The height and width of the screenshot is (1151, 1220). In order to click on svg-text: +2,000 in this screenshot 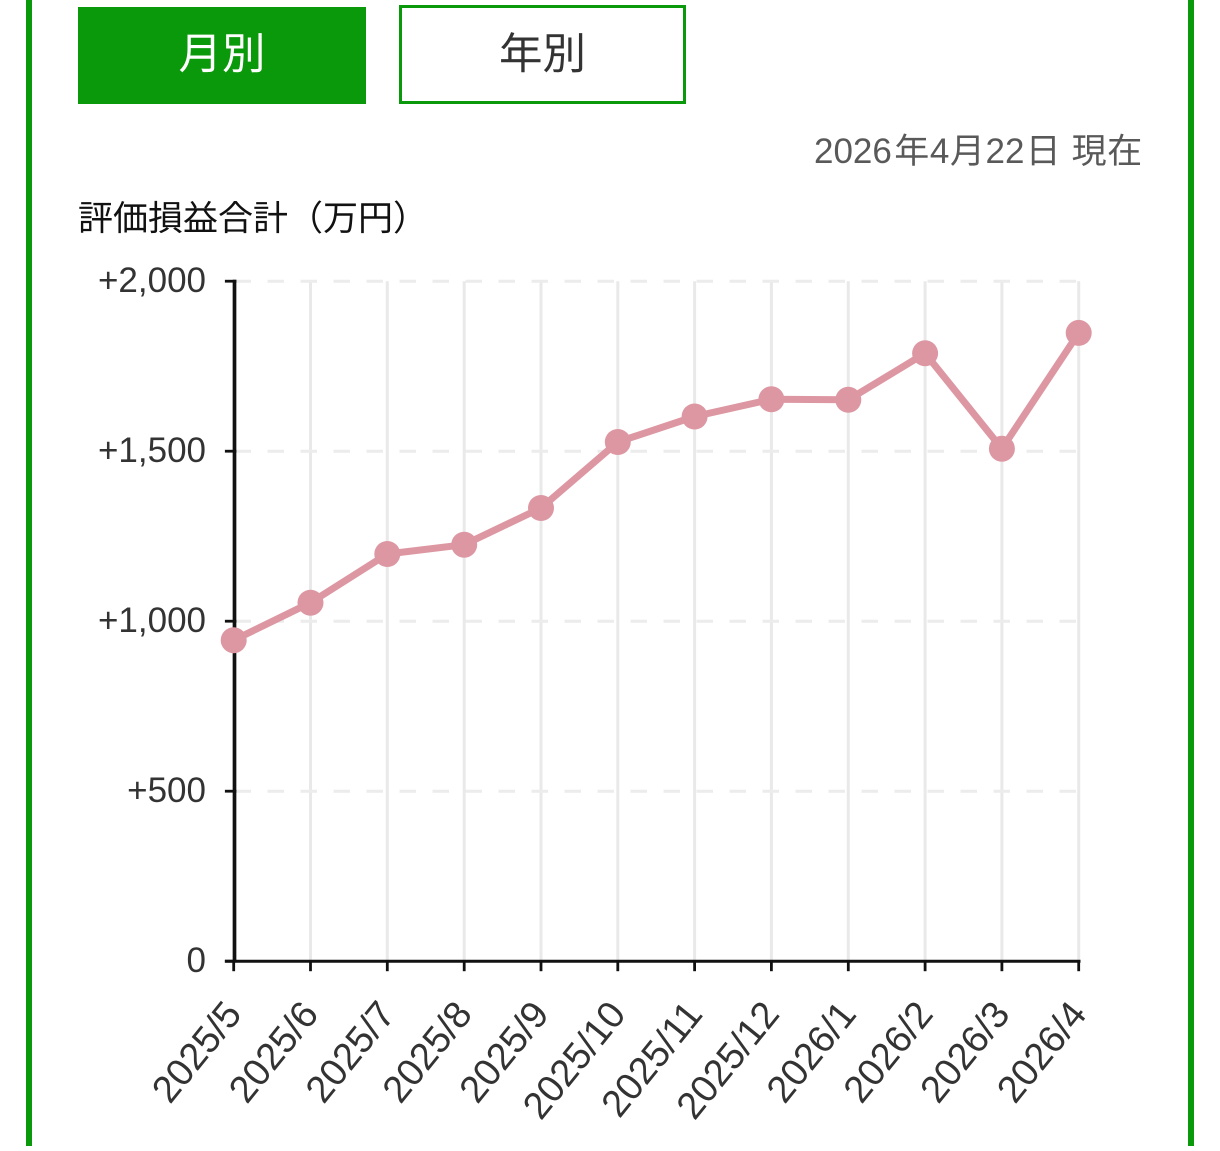, I will do `click(152, 280)`.